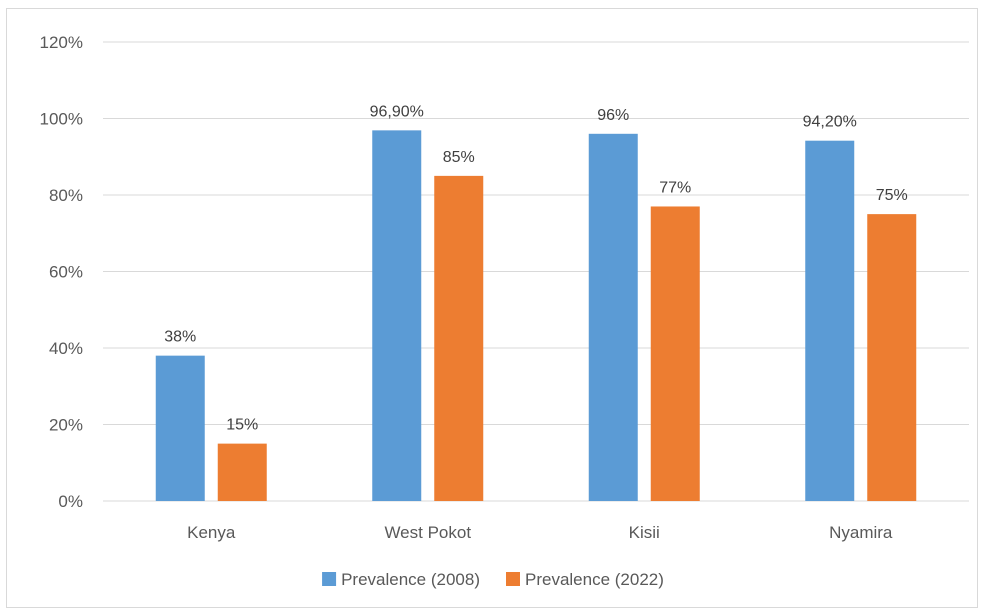  I want to click on data-label: 96%, so click(613, 115).